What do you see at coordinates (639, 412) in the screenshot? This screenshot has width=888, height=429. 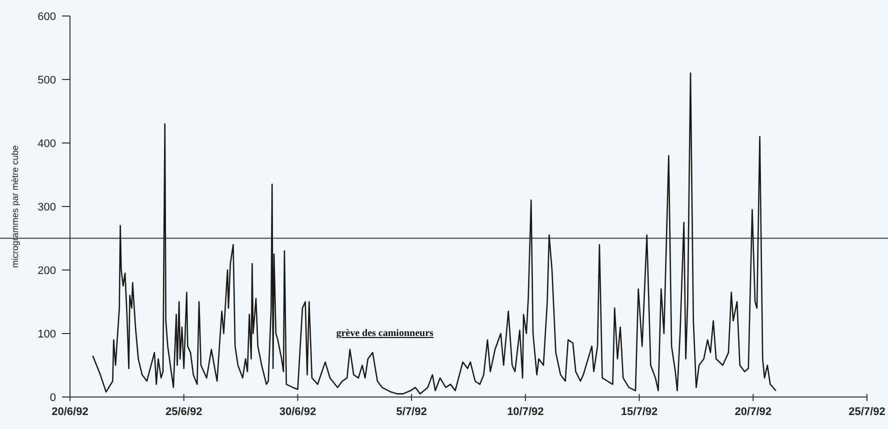 I see `x-tick-label: 15/7/92` at bounding box center [639, 412].